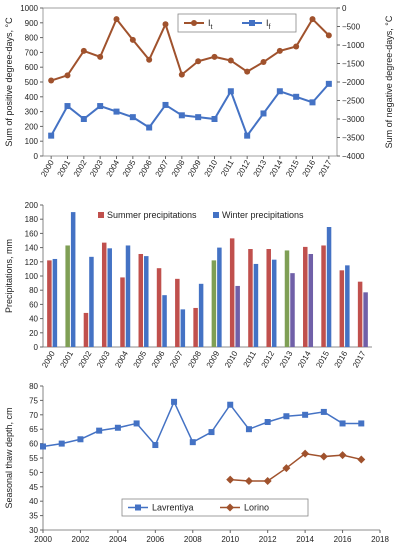 This screenshot has width=400, height=550. What do you see at coordinates (215, 507) in the screenshot?
I see `legend-box` at bounding box center [215, 507].